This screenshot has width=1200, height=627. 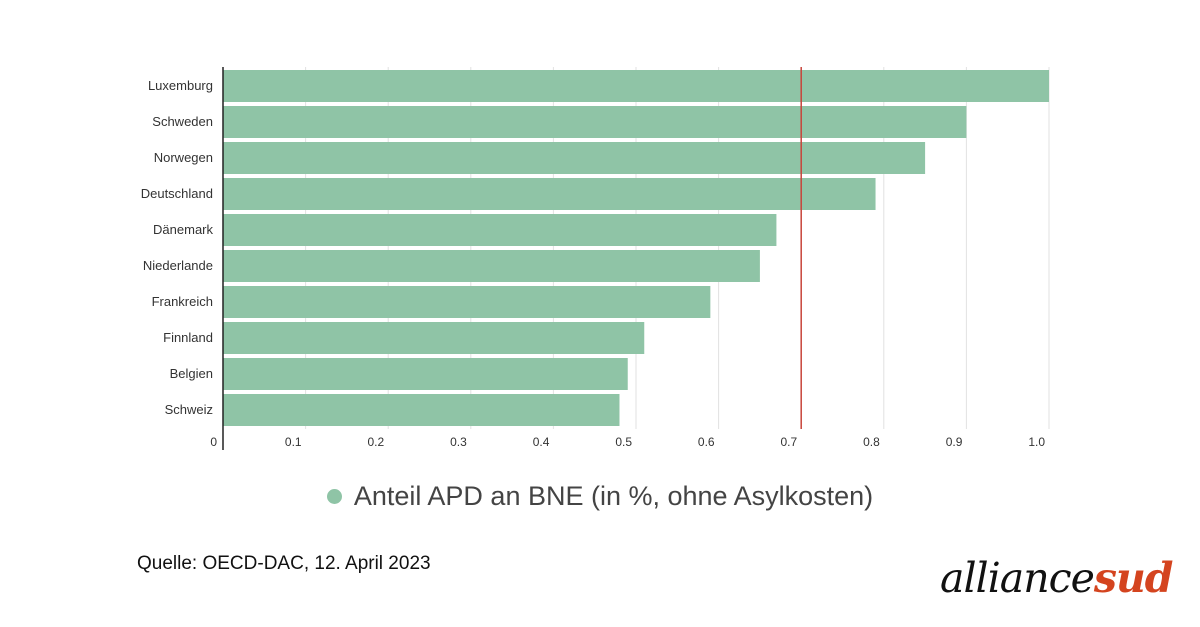 What do you see at coordinates (178, 265) in the screenshot?
I see `category-label: Niederlande` at bounding box center [178, 265].